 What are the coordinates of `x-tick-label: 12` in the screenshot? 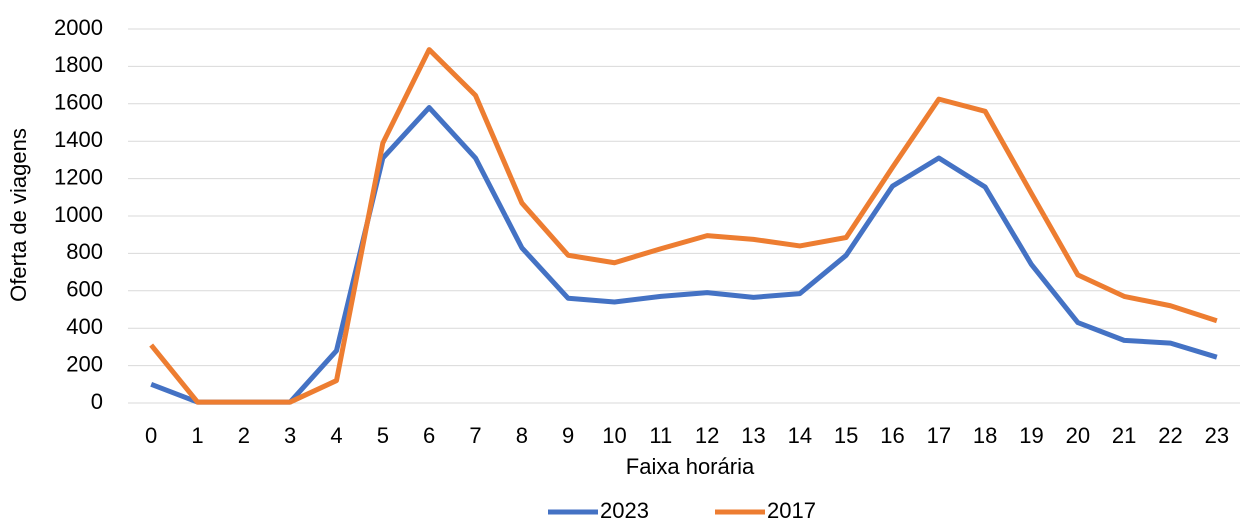 It's located at (707, 435).